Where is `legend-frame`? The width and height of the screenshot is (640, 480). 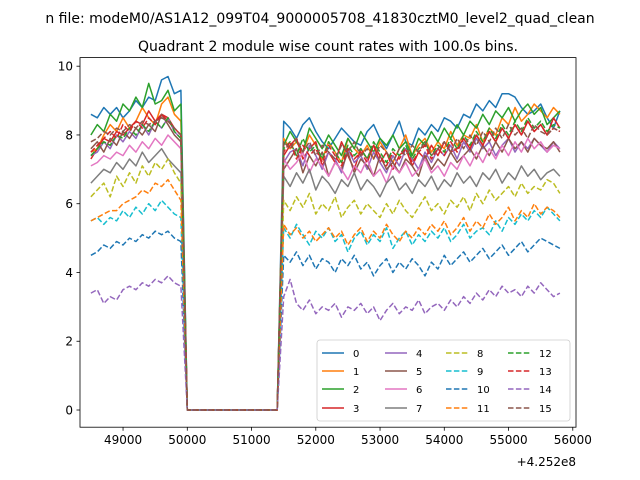 legend-frame is located at coordinates (443, 380).